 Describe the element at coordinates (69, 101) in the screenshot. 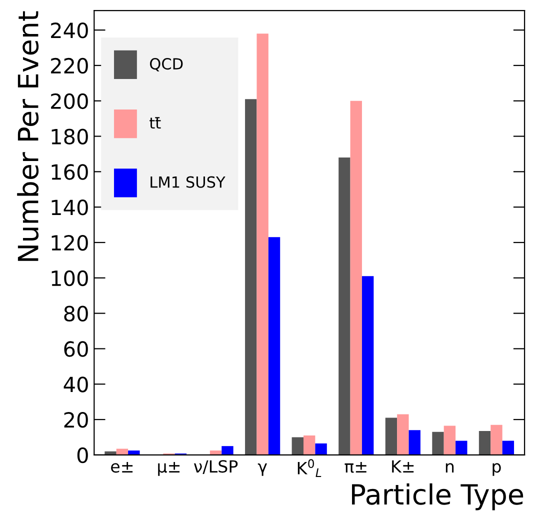

I see `y-tick-label: 200` at that location.